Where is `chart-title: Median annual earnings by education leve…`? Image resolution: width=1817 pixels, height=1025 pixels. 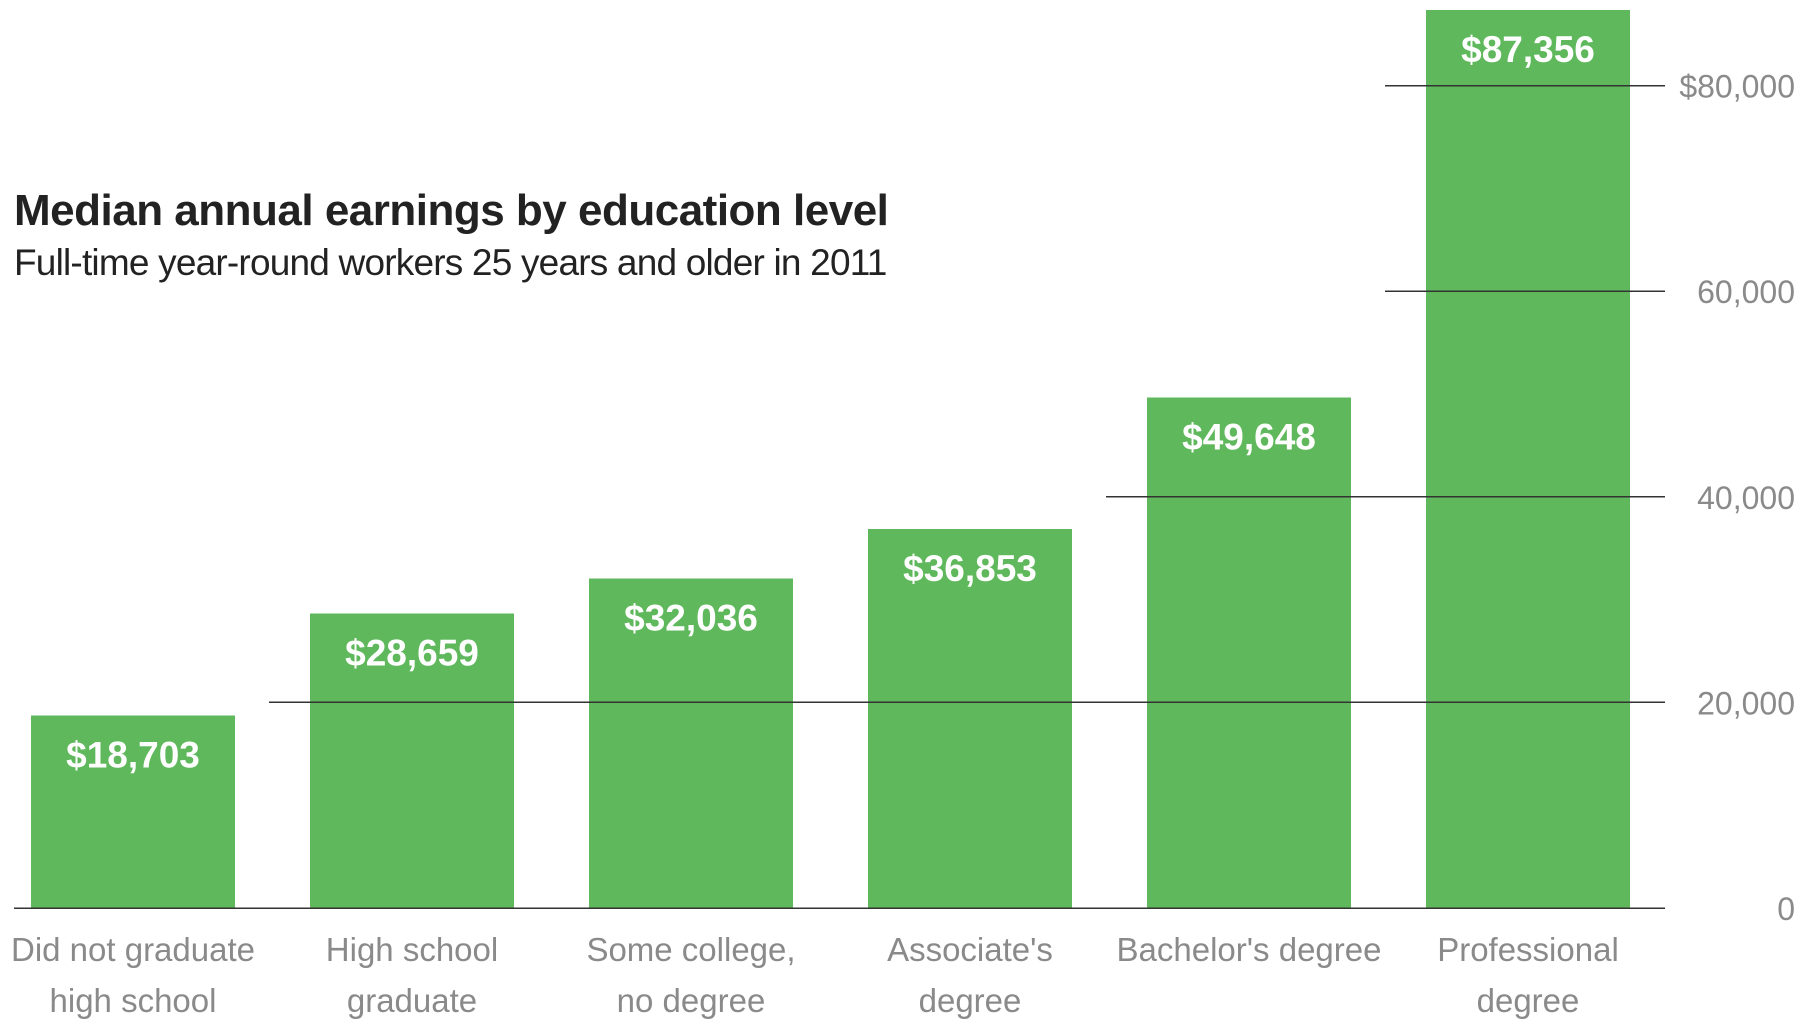 chart-title: Median annual earnings by education leve… is located at coordinates (451, 210).